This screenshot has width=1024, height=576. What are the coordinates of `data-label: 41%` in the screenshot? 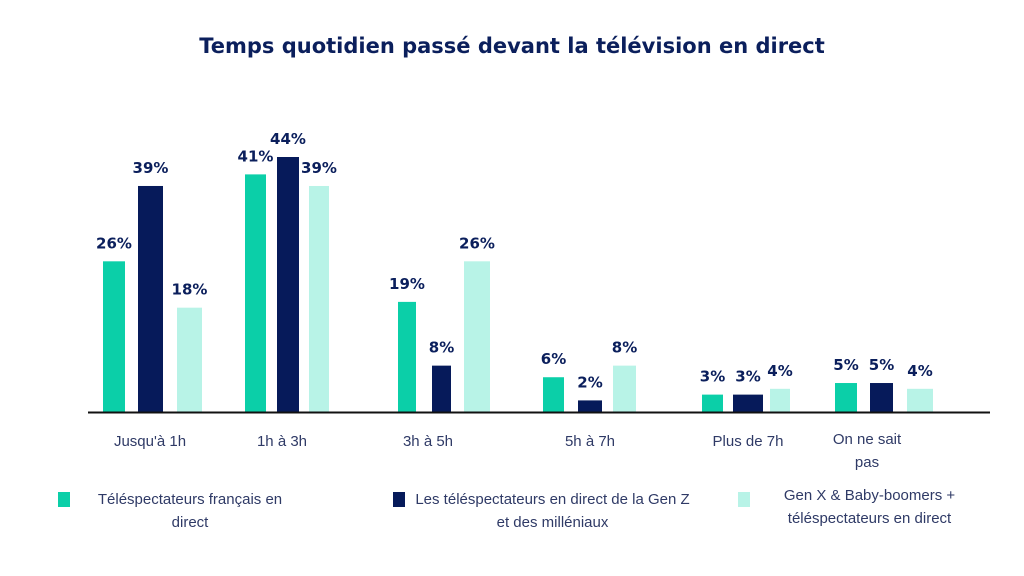 It's located at (256, 156).